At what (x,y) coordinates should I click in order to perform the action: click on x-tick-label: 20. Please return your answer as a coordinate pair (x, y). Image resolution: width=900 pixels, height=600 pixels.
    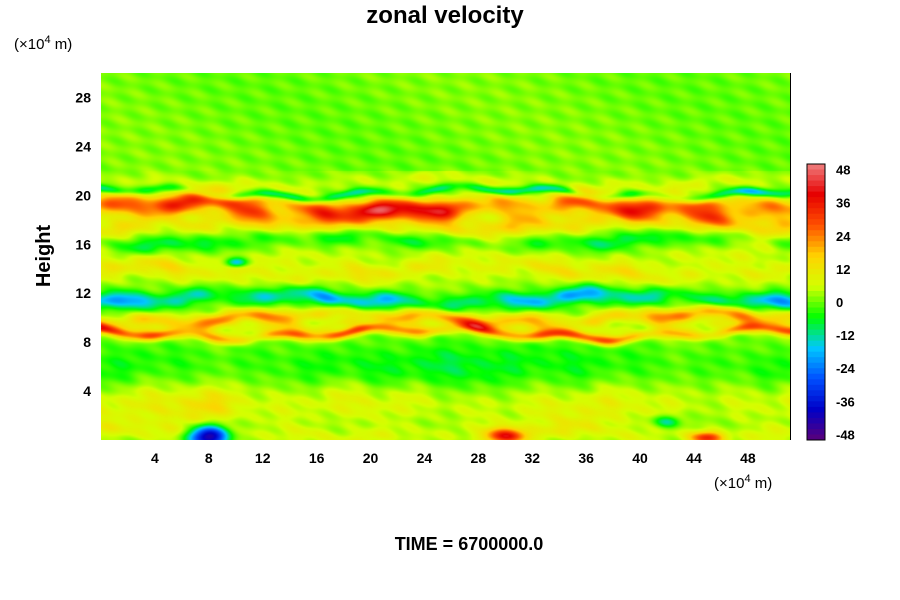
    Looking at the image, I should click on (371, 458).